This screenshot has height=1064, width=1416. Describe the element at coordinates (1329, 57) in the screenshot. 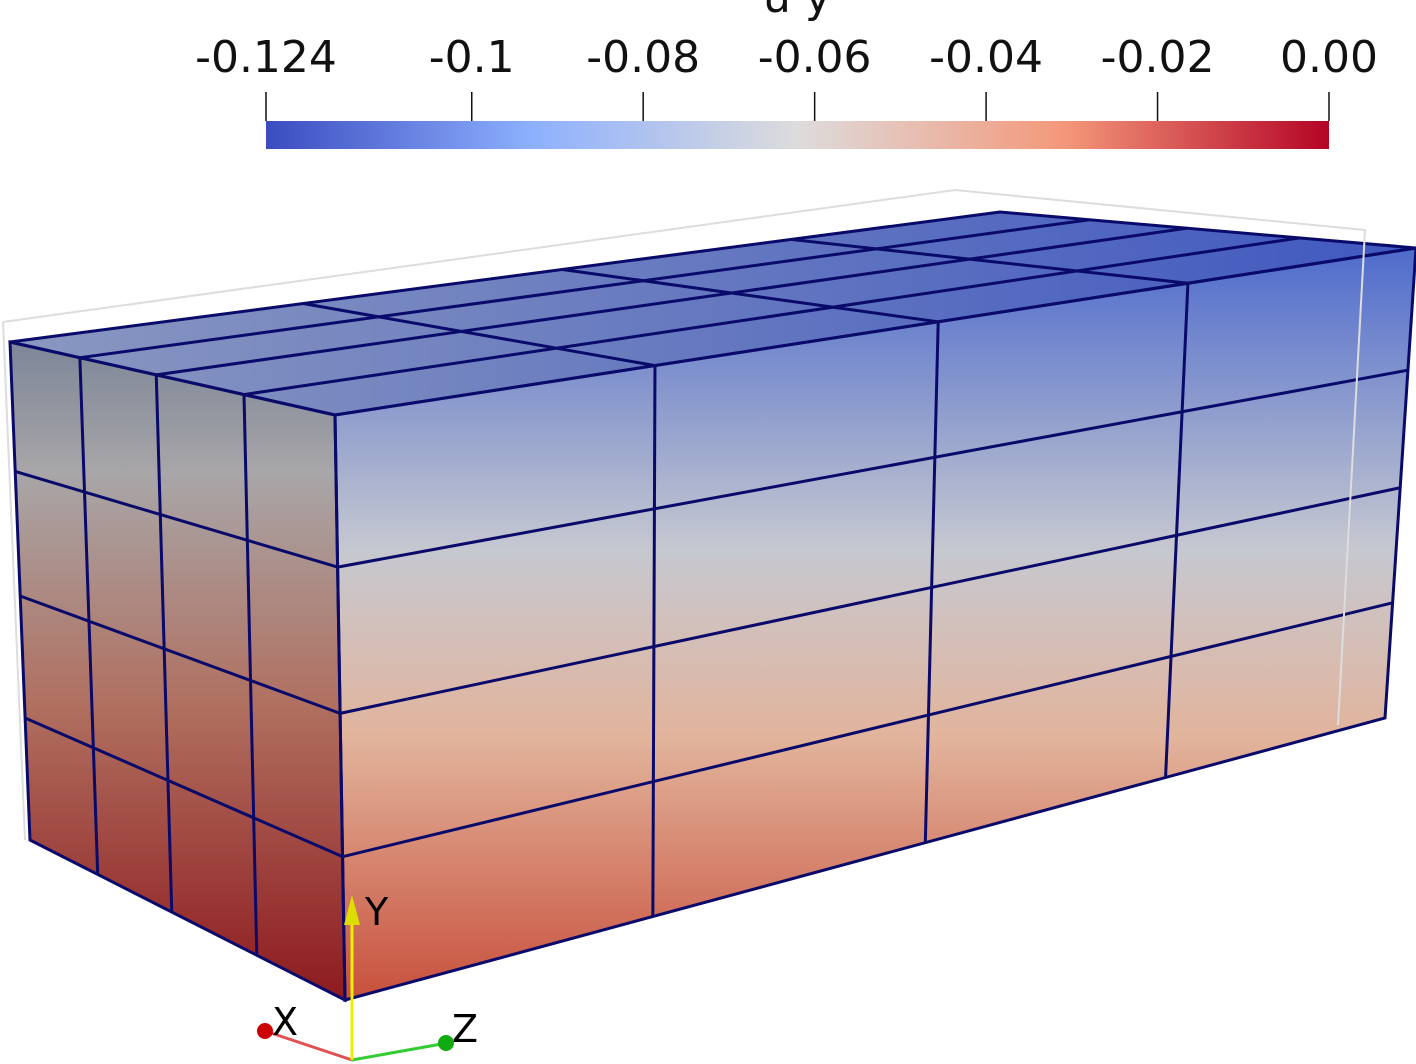

I see `colorbar-tick-label: 0.00` at that location.